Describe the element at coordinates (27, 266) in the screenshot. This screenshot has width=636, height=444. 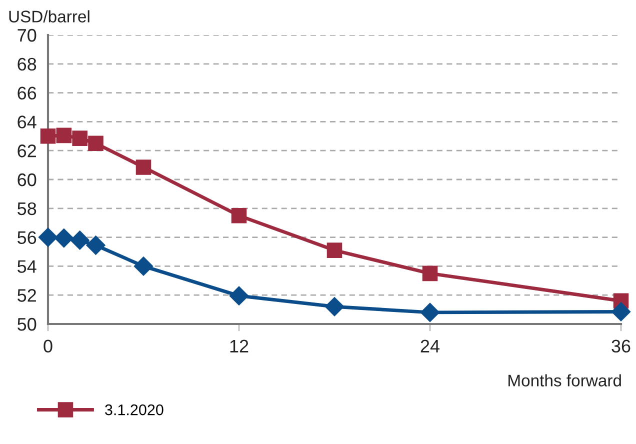
I see `y-tick-label: 54` at that location.